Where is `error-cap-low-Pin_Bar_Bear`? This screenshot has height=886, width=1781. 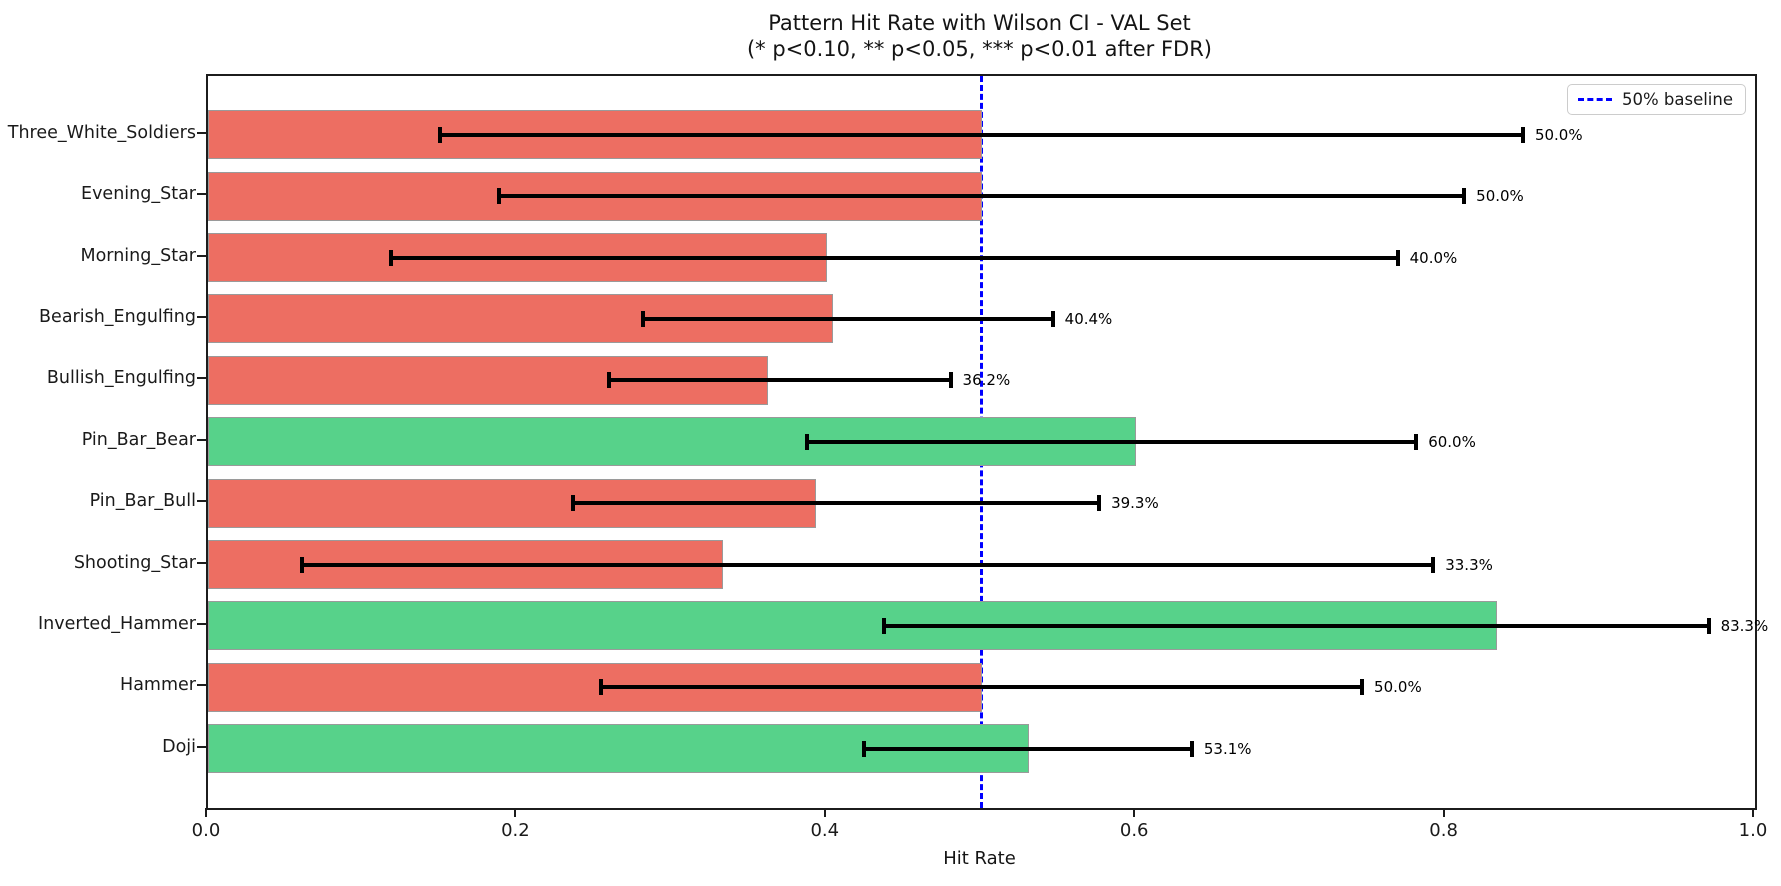
error-cap-low-Pin_Bar_Bear is located at coordinates (806, 441).